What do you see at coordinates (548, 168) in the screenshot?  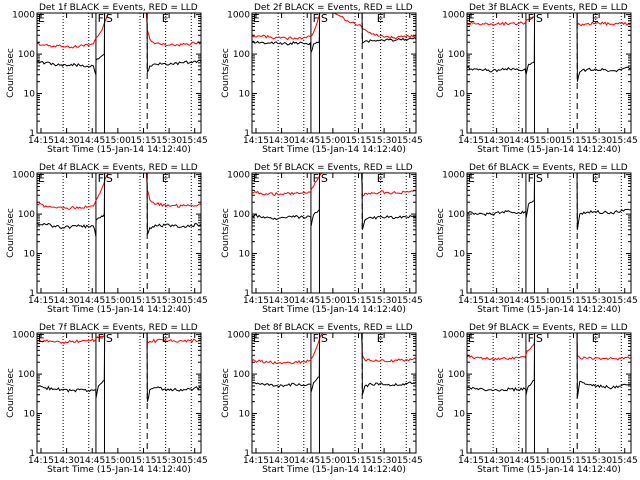 I see `panel-title: Det 6f BLACK = Events, RED = LLD` at bounding box center [548, 168].